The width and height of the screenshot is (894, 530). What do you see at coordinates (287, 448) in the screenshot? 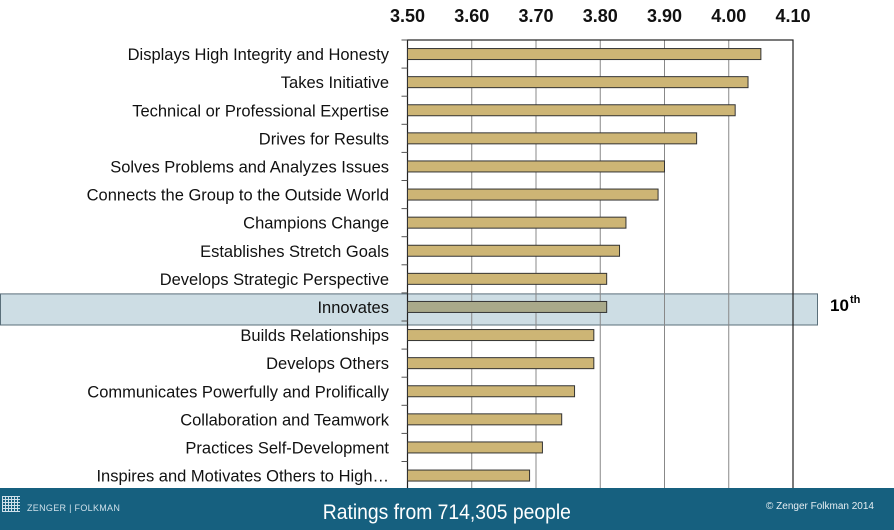
I see `category-label: Practices Self-Development` at bounding box center [287, 448].